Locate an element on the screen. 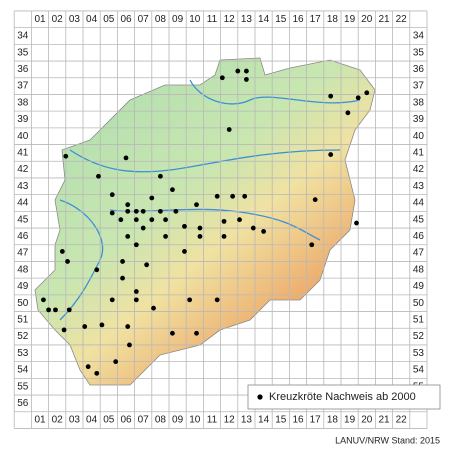  column-label: 03 is located at coordinates (75, 19).